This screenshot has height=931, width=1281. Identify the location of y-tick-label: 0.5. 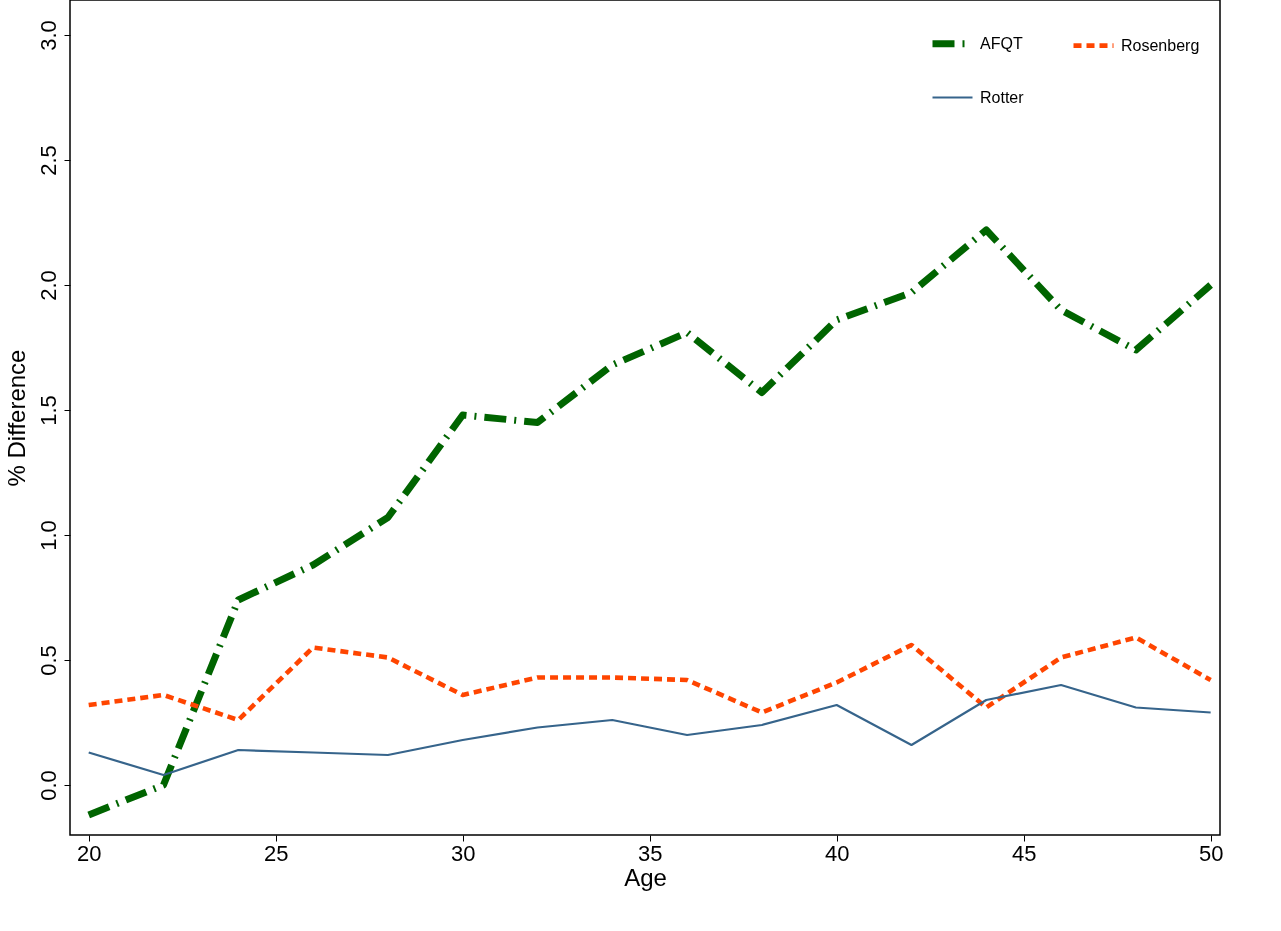
(48, 660).